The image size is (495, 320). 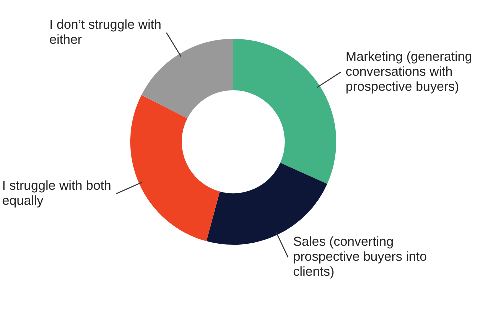 What do you see at coordinates (360, 257) in the screenshot?
I see `slice-label: Sales (converting prospective buyers into clients)` at bounding box center [360, 257].